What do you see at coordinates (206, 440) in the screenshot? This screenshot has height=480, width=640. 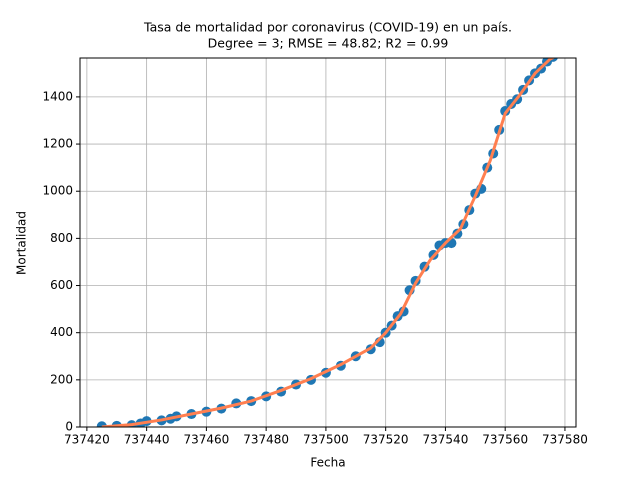 I see `x-tick-label: 737460` at bounding box center [206, 440].